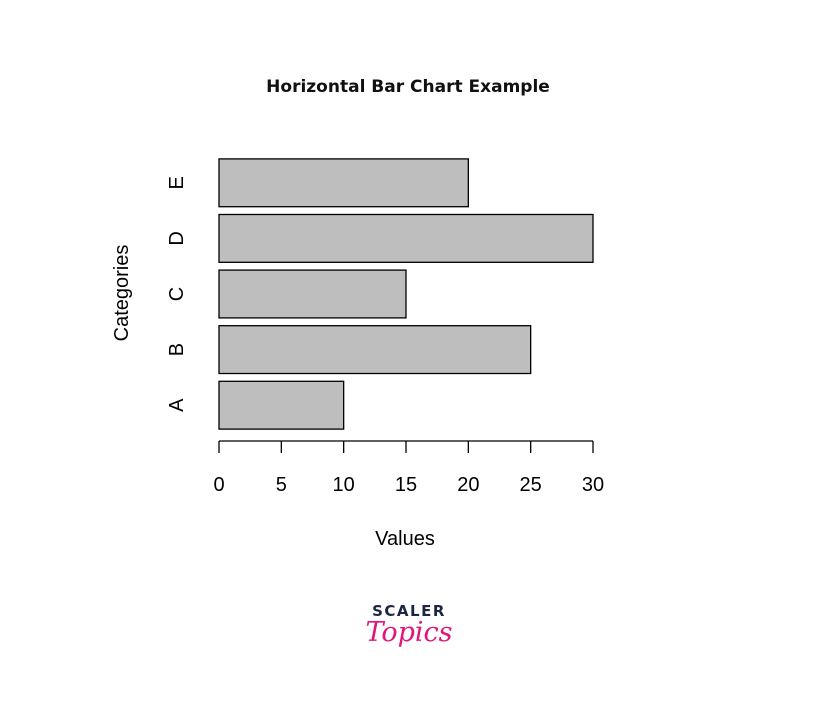 The image size is (817, 705). Describe the element at coordinates (177, 238) in the screenshot. I see `category-label-D: D` at that location.